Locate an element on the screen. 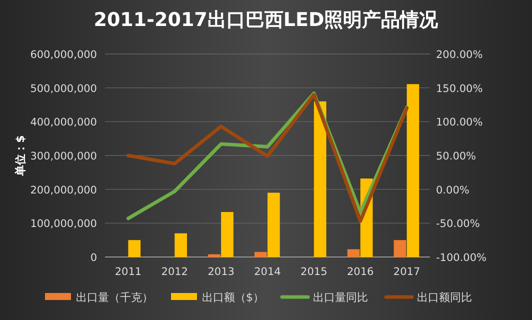  y2-tick-label: 200.00% is located at coordinates (459, 55).